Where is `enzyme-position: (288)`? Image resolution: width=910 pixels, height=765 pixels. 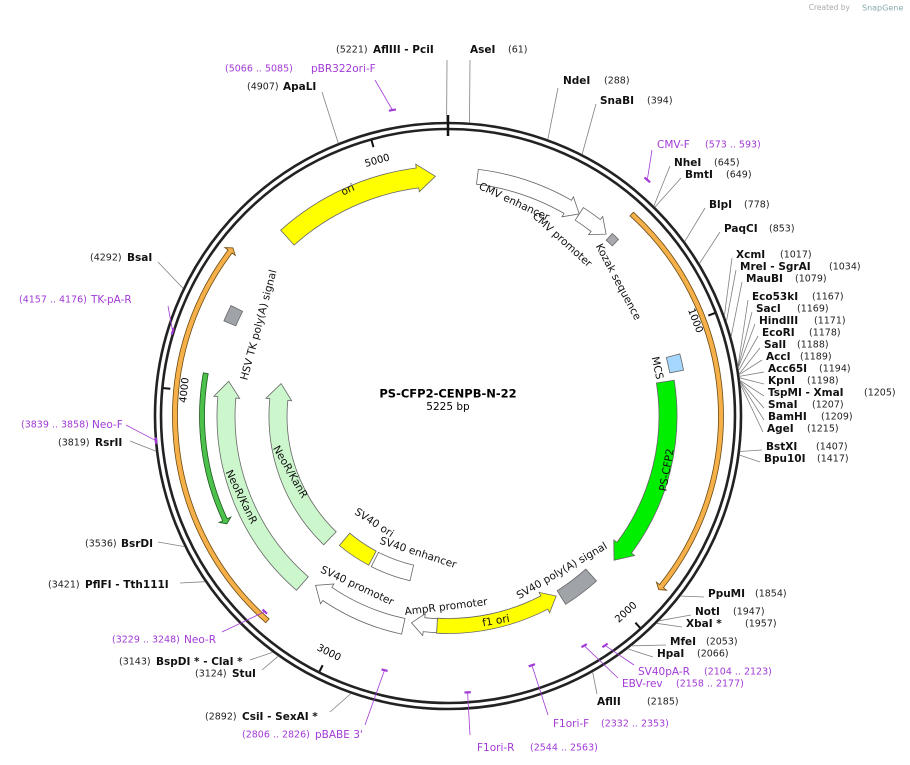
enzyme-position: (288) is located at coordinates (617, 81).